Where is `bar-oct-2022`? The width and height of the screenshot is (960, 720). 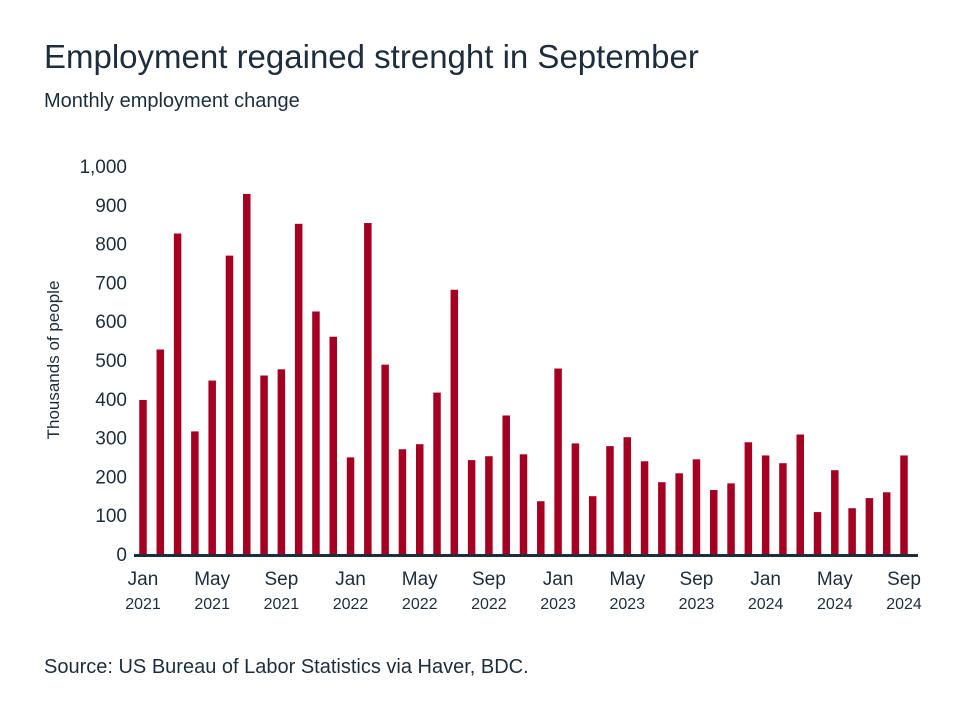
bar-oct-2022 is located at coordinates (506, 484).